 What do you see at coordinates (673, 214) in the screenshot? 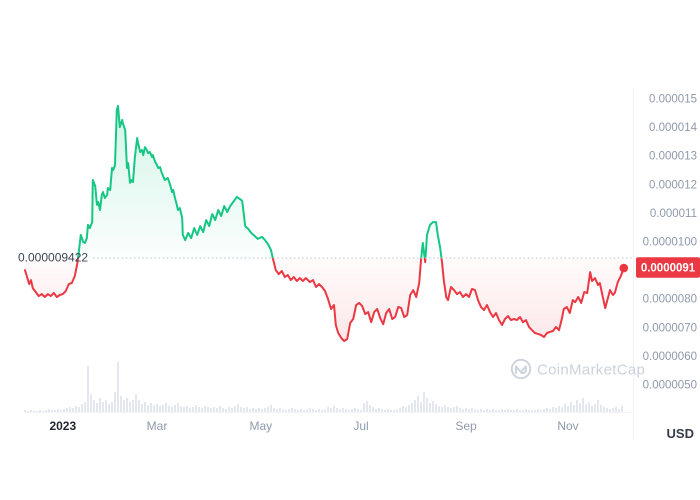
I see `y-axis-tick-label: 0.000011` at bounding box center [673, 214].